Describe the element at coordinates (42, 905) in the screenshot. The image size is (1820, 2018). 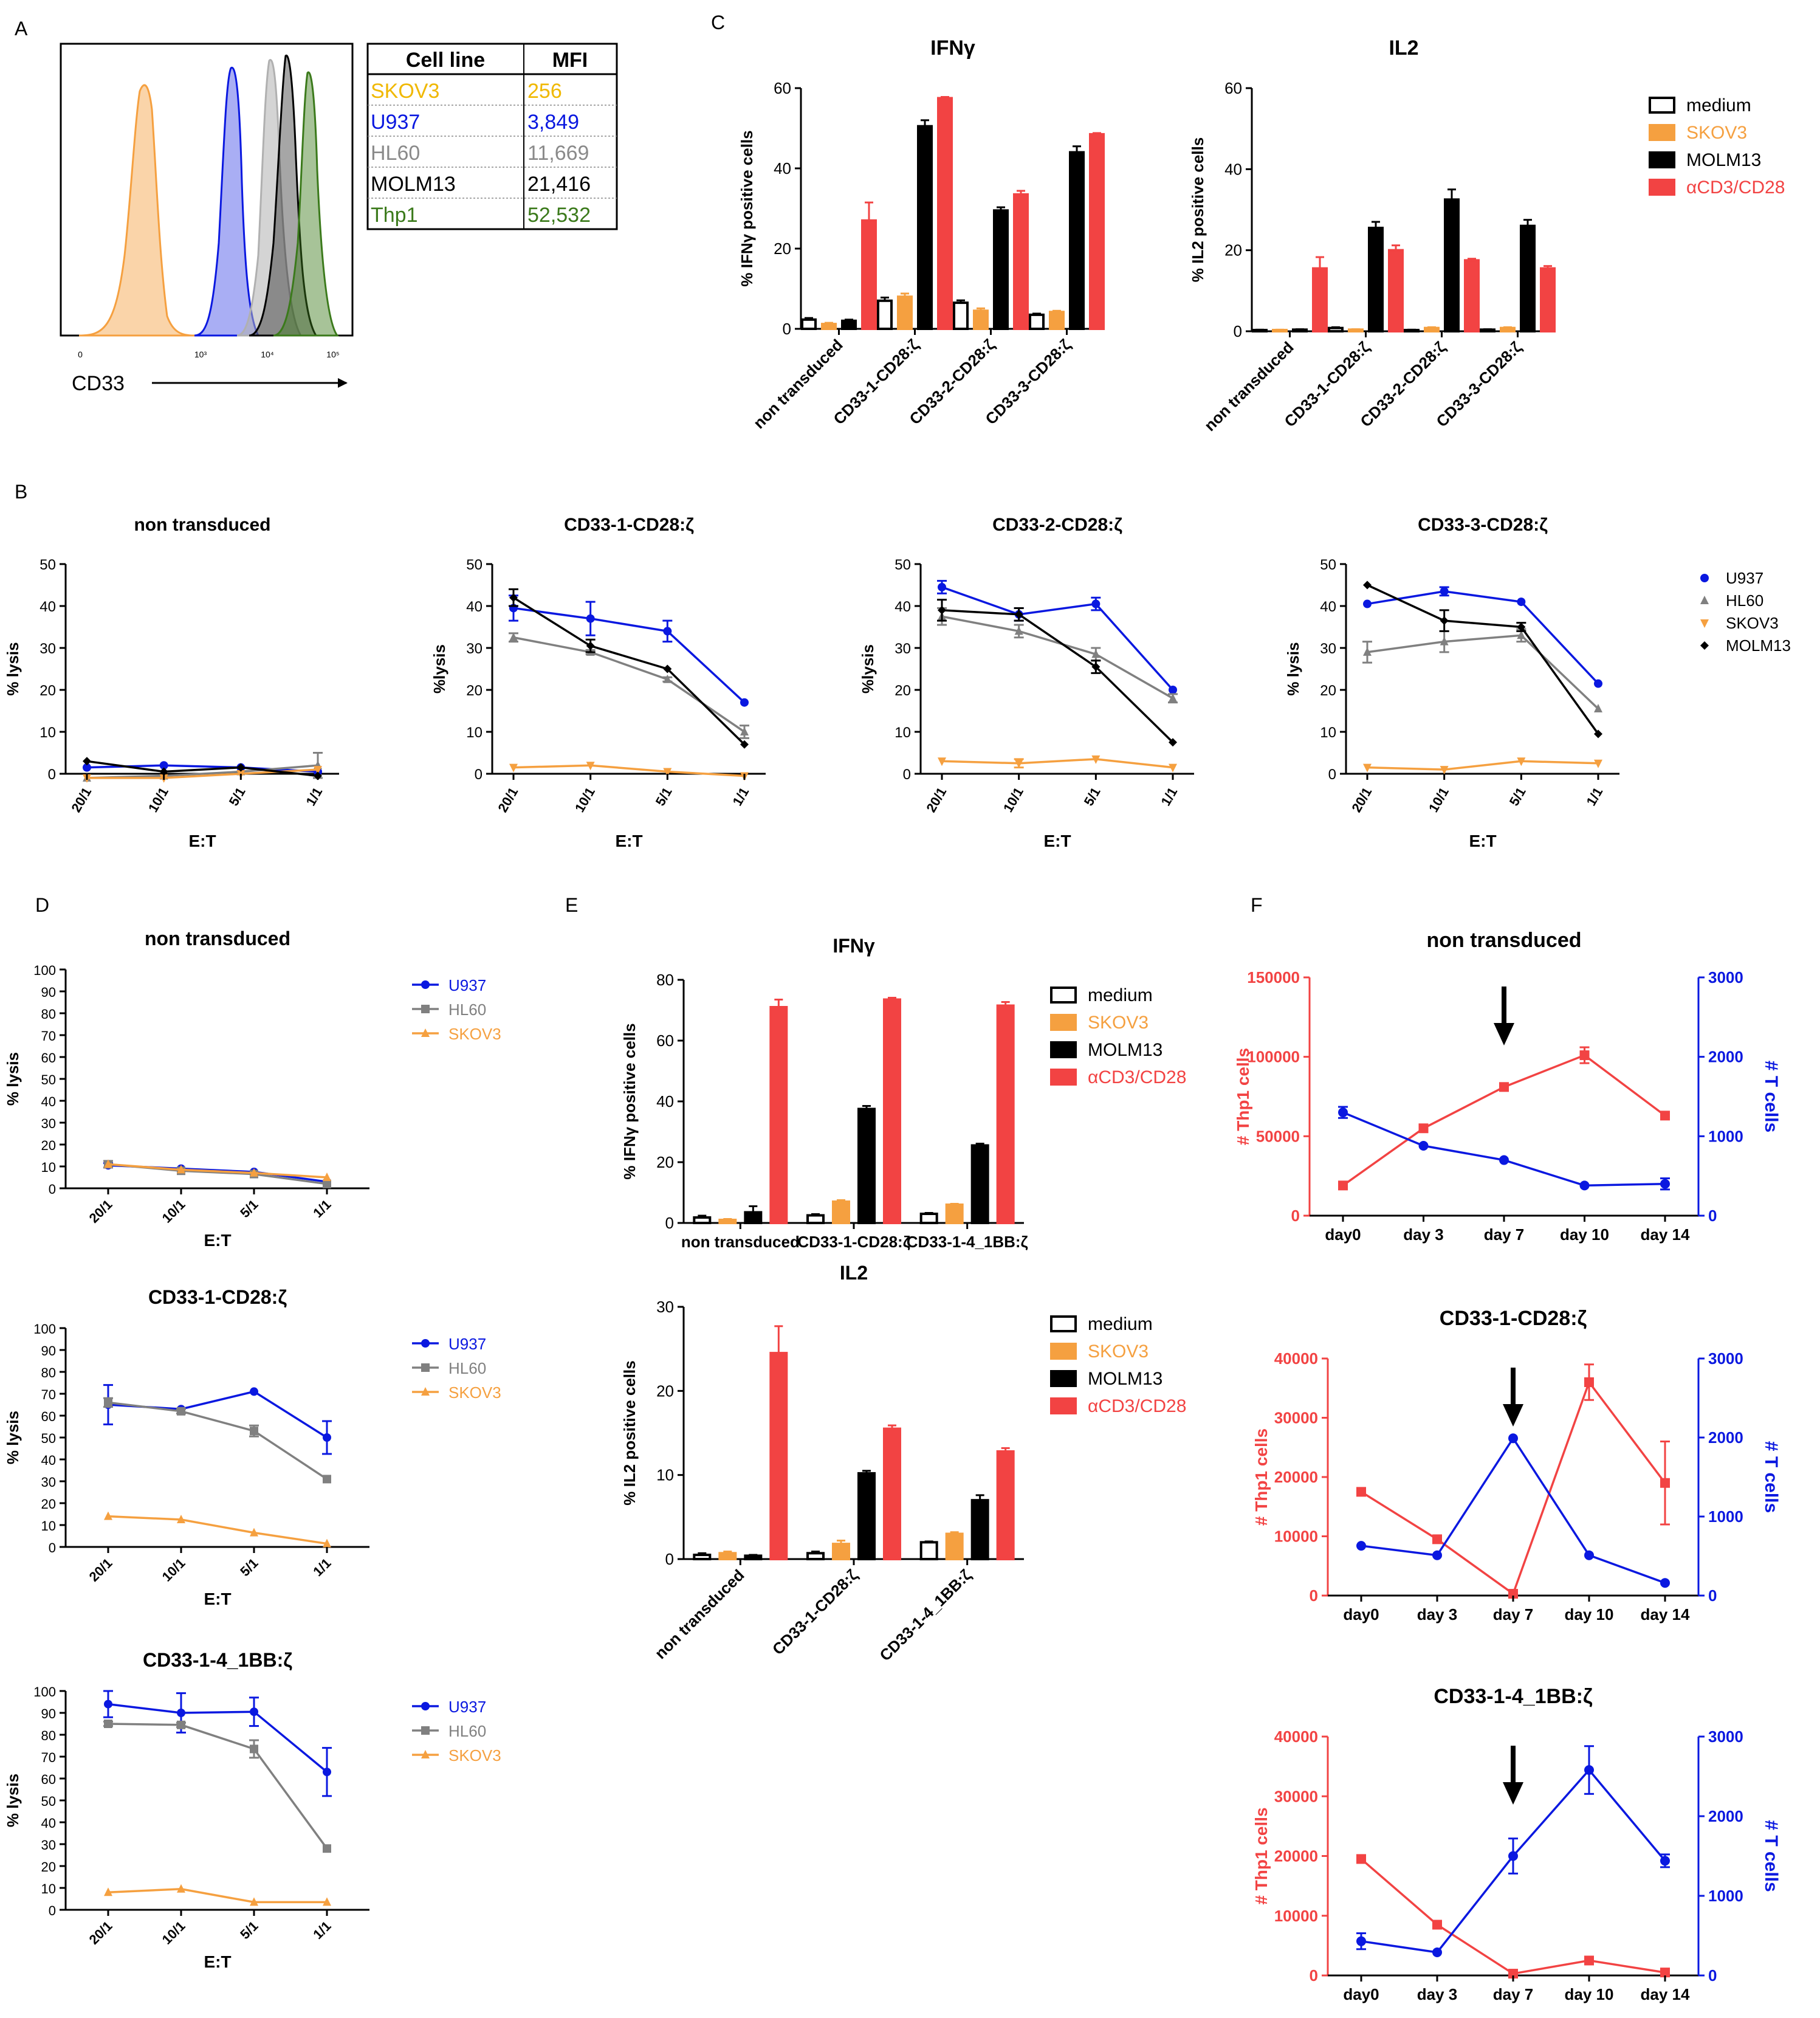
I see `panel-letter-d: D` at that location.